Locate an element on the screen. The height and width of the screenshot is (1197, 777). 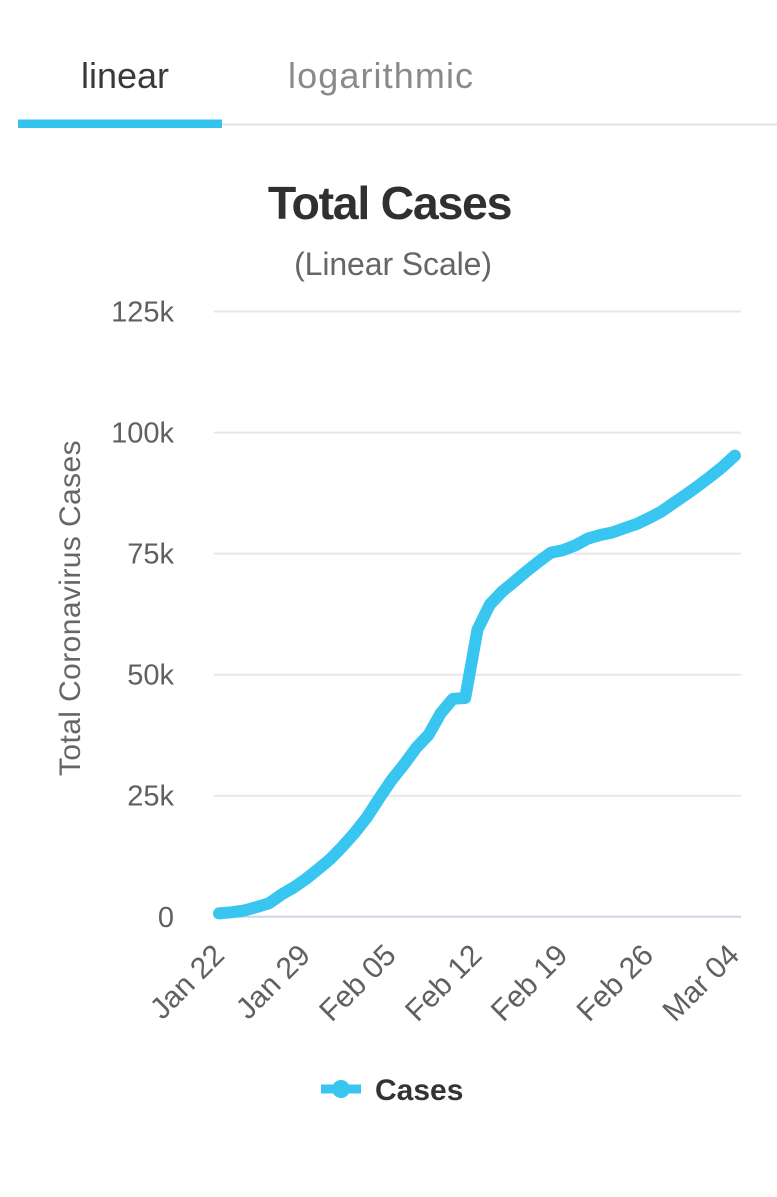
svg-text: Cases is located at coordinates (419, 1090).